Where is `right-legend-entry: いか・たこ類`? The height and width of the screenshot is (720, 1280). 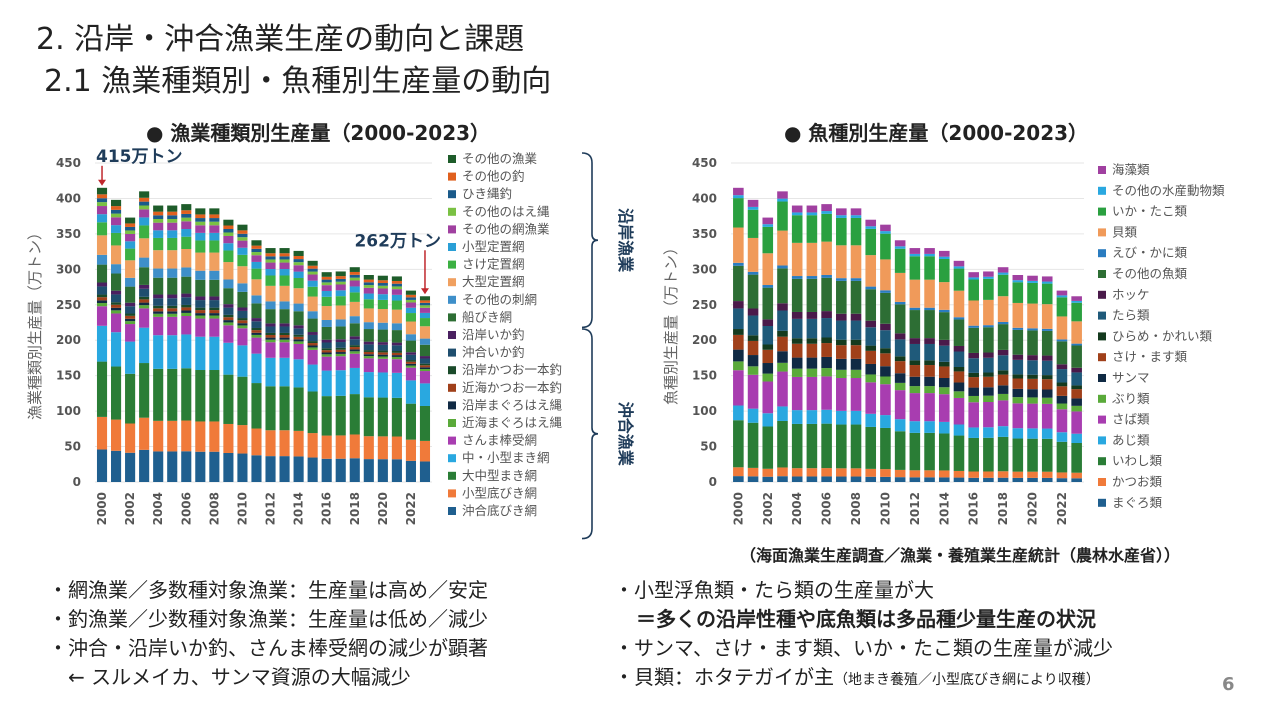 right-legend-entry: いか・たこ類 is located at coordinates (1150, 211).